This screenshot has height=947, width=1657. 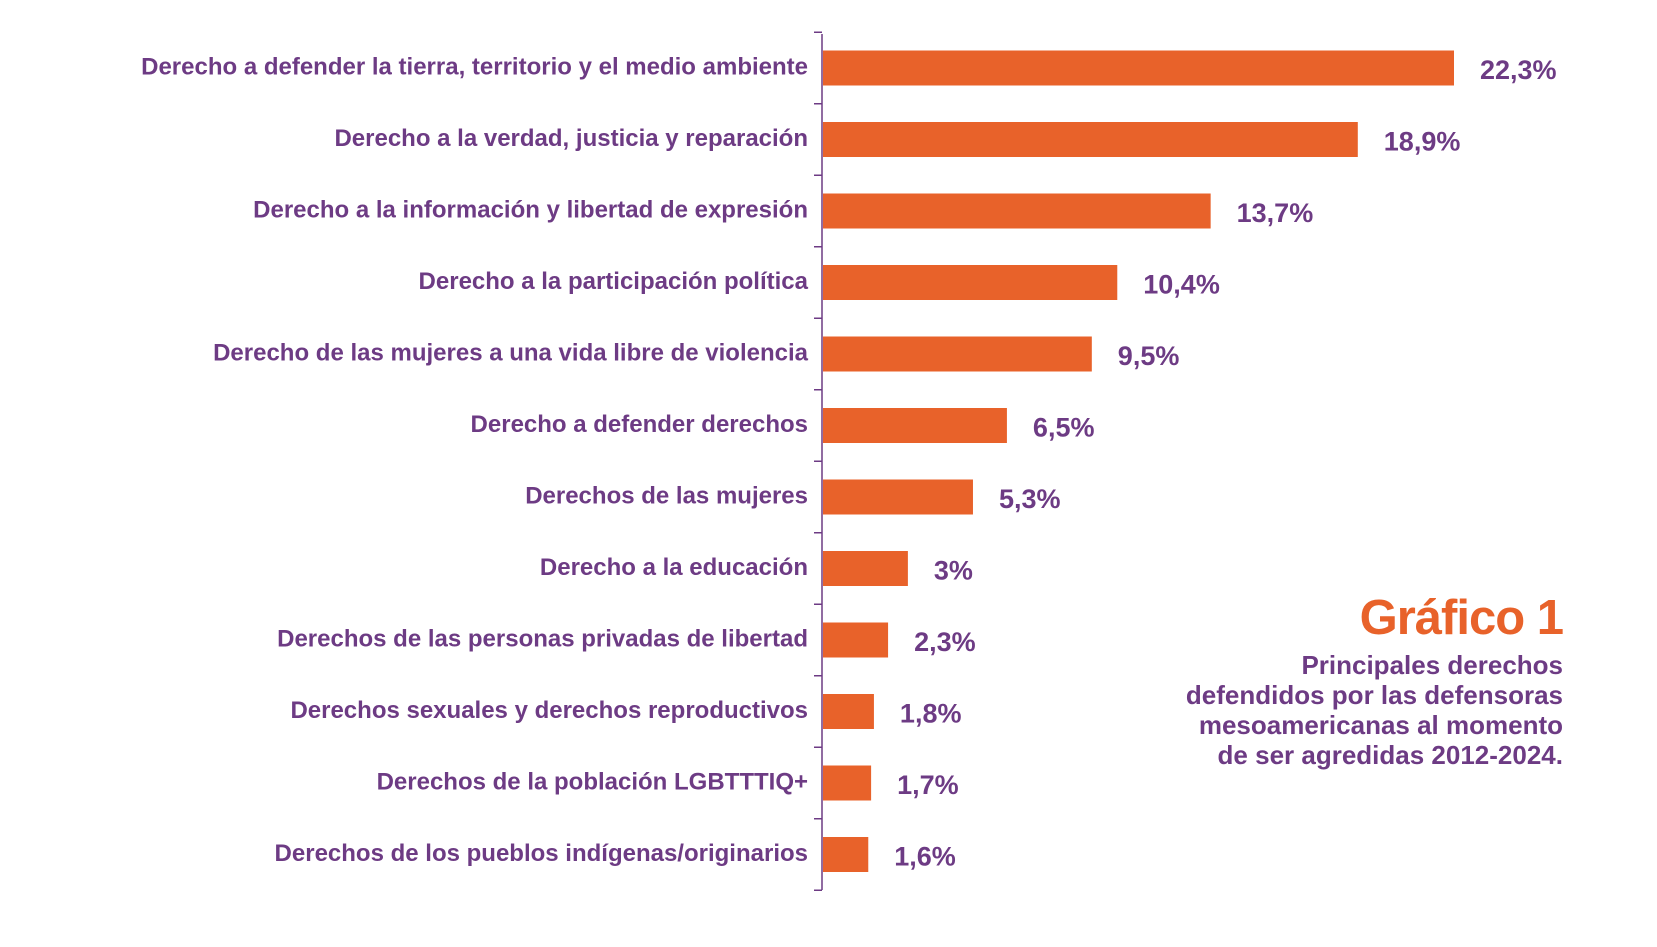 I want to click on value-label: 2,3%, so click(x=945, y=642).